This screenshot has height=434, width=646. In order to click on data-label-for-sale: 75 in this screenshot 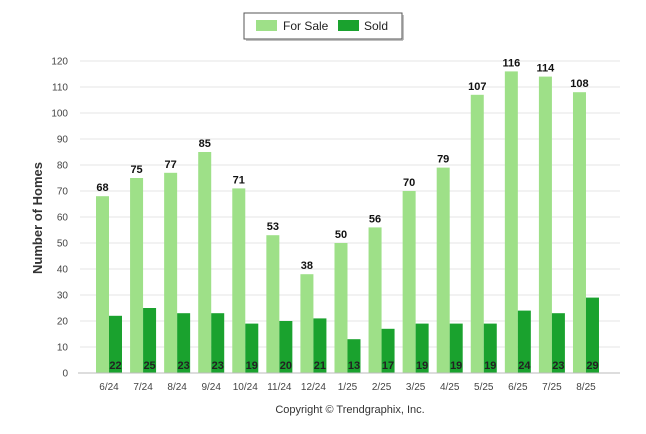, I will do `click(136, 170)`.